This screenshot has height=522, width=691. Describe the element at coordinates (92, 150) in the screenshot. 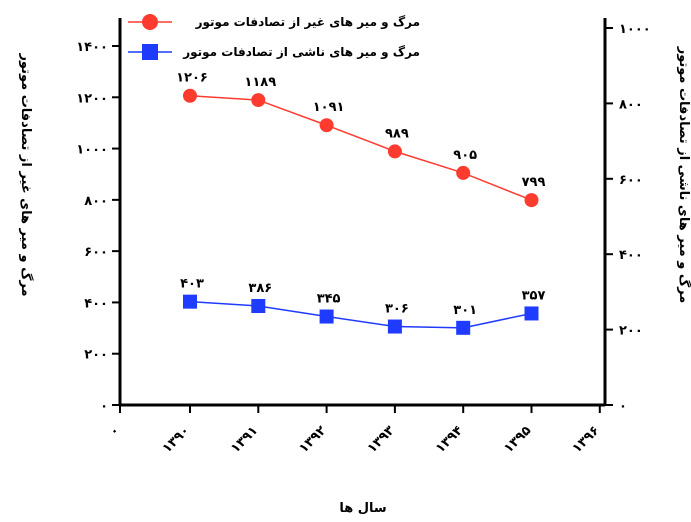

I see `y-tick-label-left: ۱۰۰۰` at that location.